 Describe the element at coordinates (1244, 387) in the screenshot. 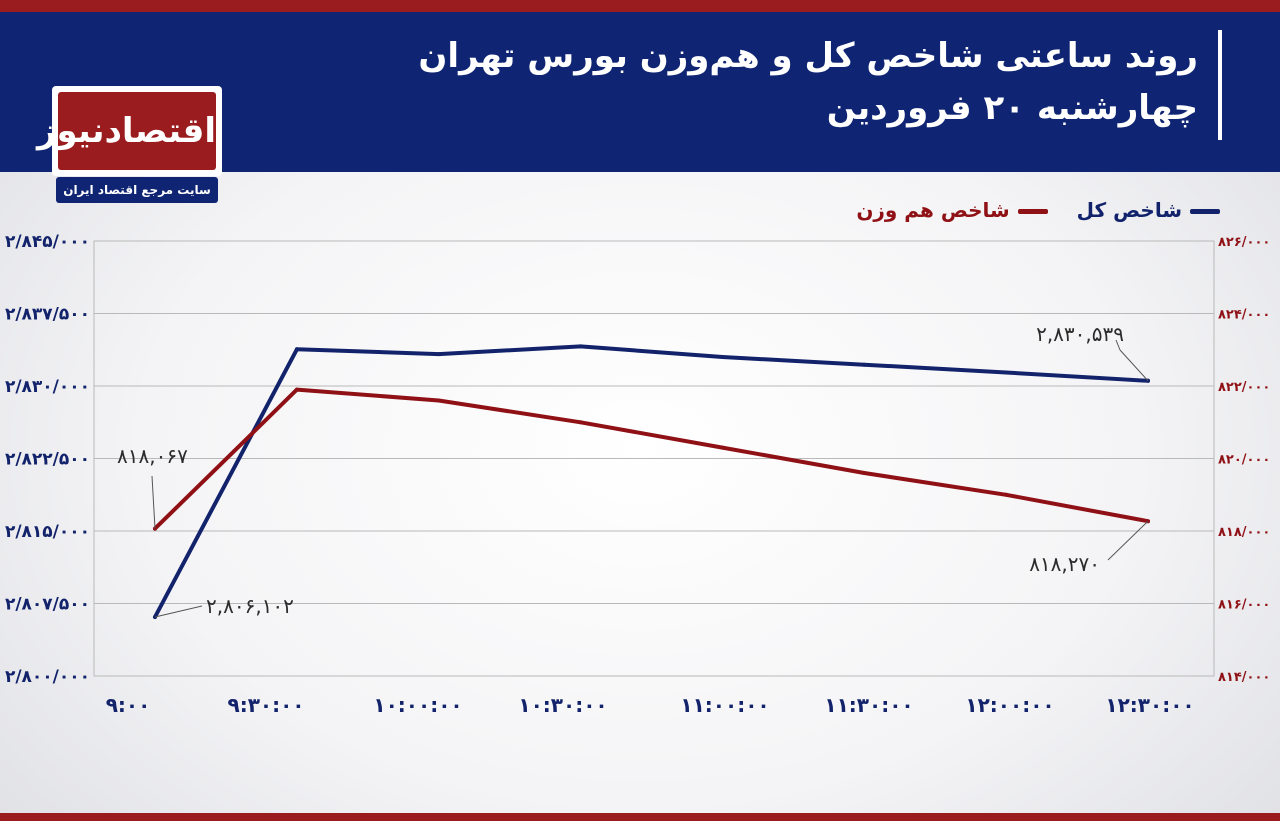

I see `right-axis-tick-label: ۸۲۲/۰۰۰` at that location.